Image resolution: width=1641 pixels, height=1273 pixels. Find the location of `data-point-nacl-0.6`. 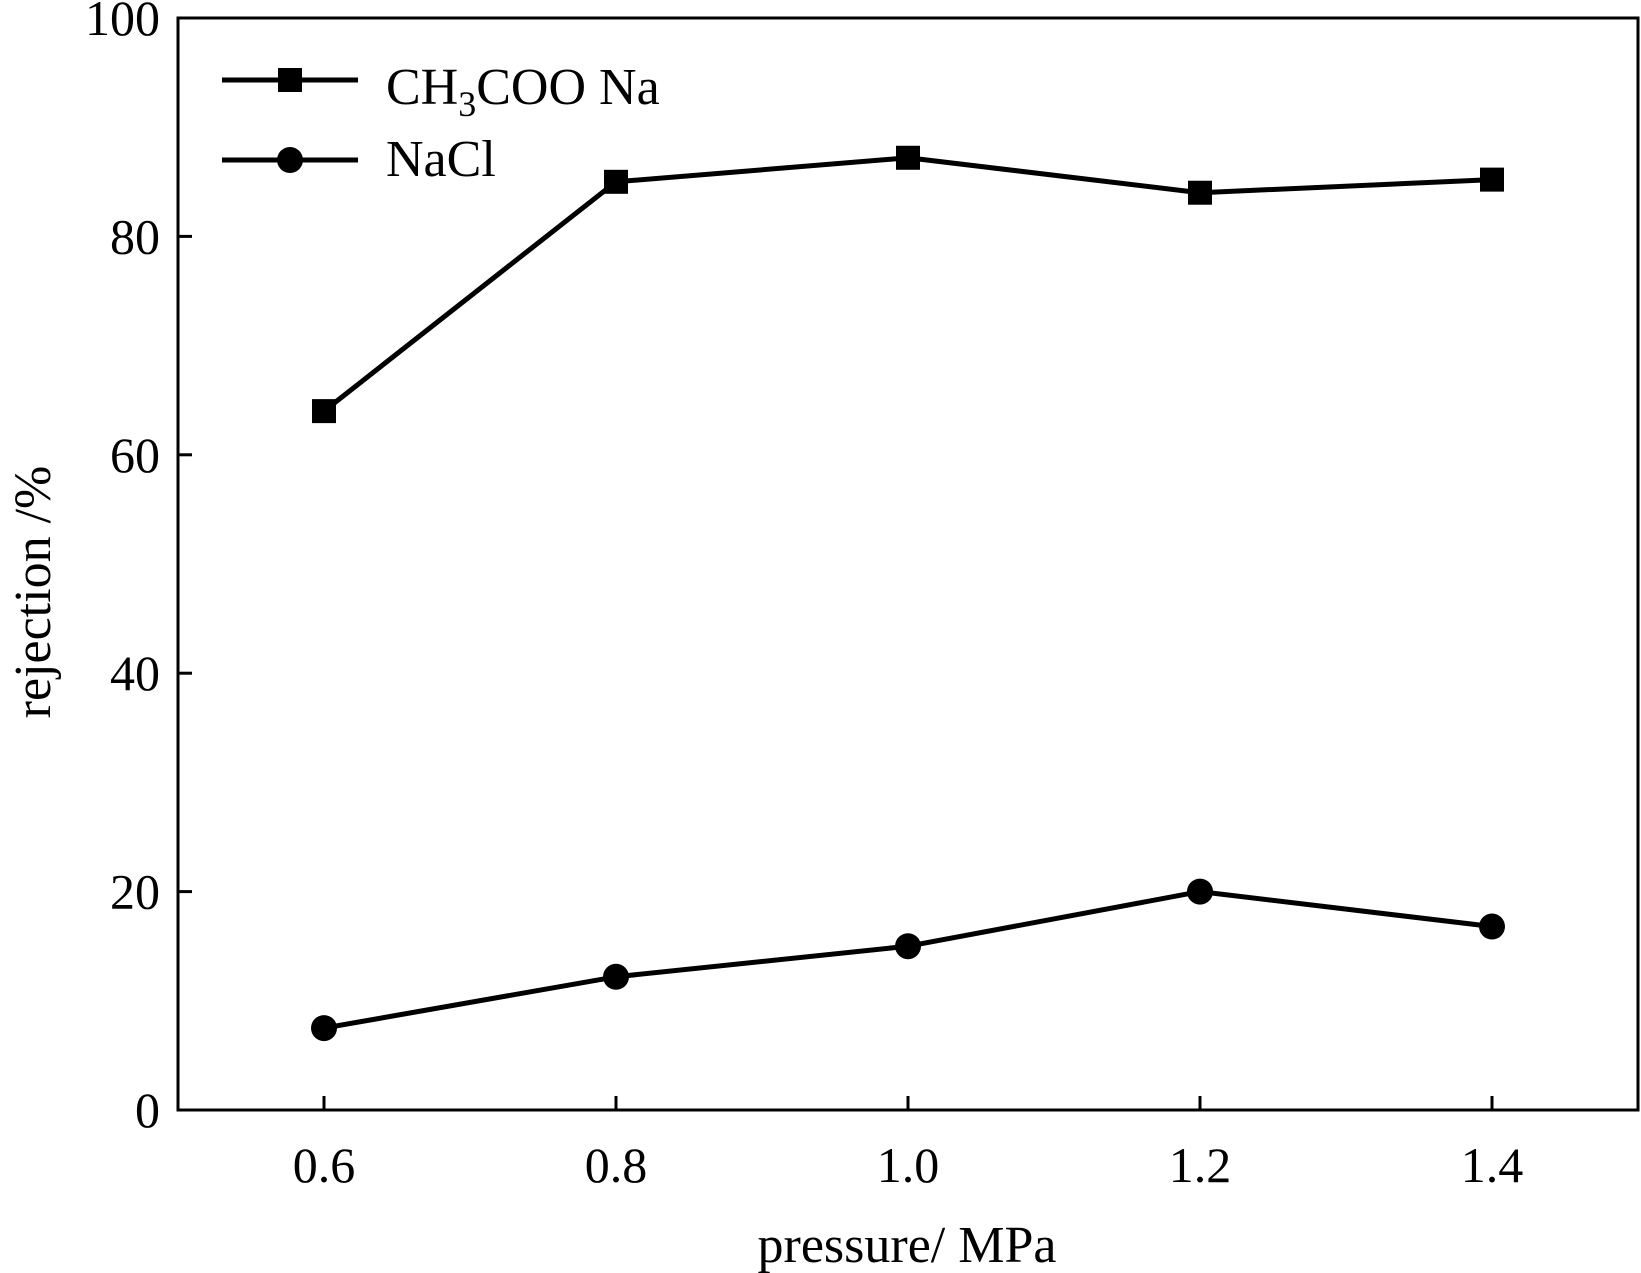

data-point-nacl-0.6 is located at coordinates (324, 1028).